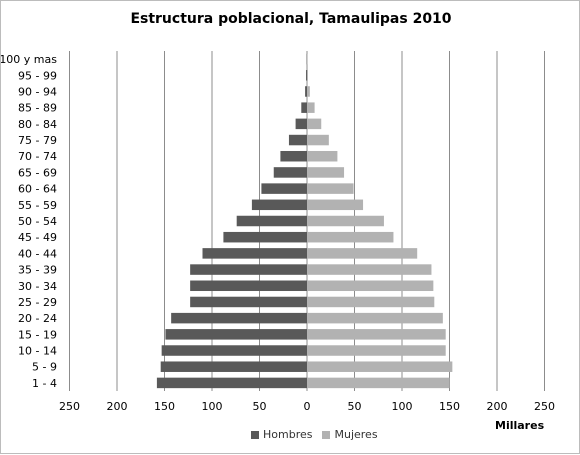 This screenshot has height=455, width=580. Describe the element at coordinates (37, 172) in the screenshot. I see `category-label: 65 - 69` at that location.